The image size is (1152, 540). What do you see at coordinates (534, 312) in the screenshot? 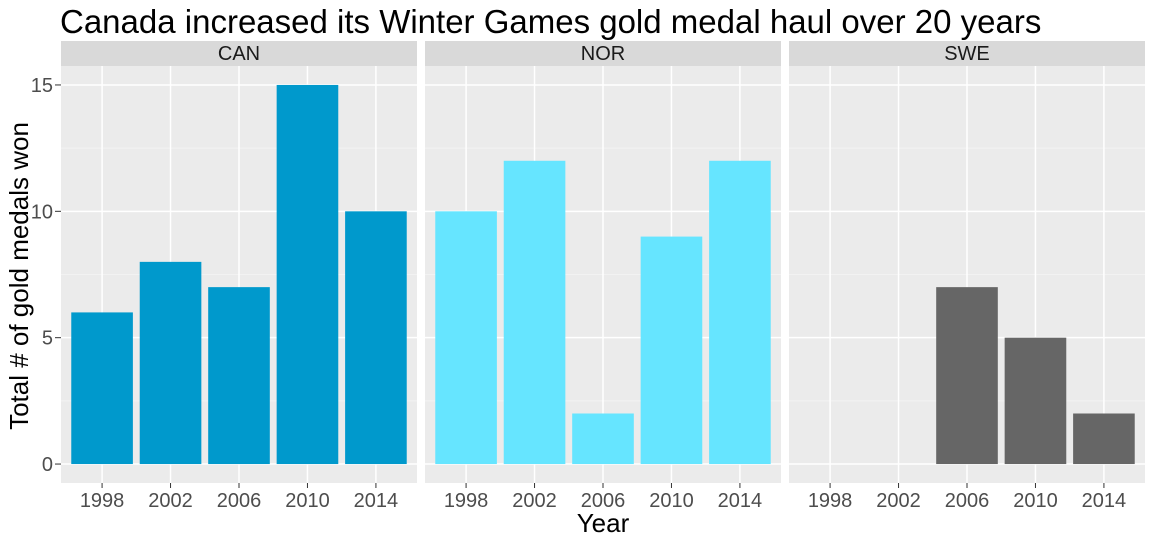
I see `bar-nor-2002` at bounding box center [534, 312].